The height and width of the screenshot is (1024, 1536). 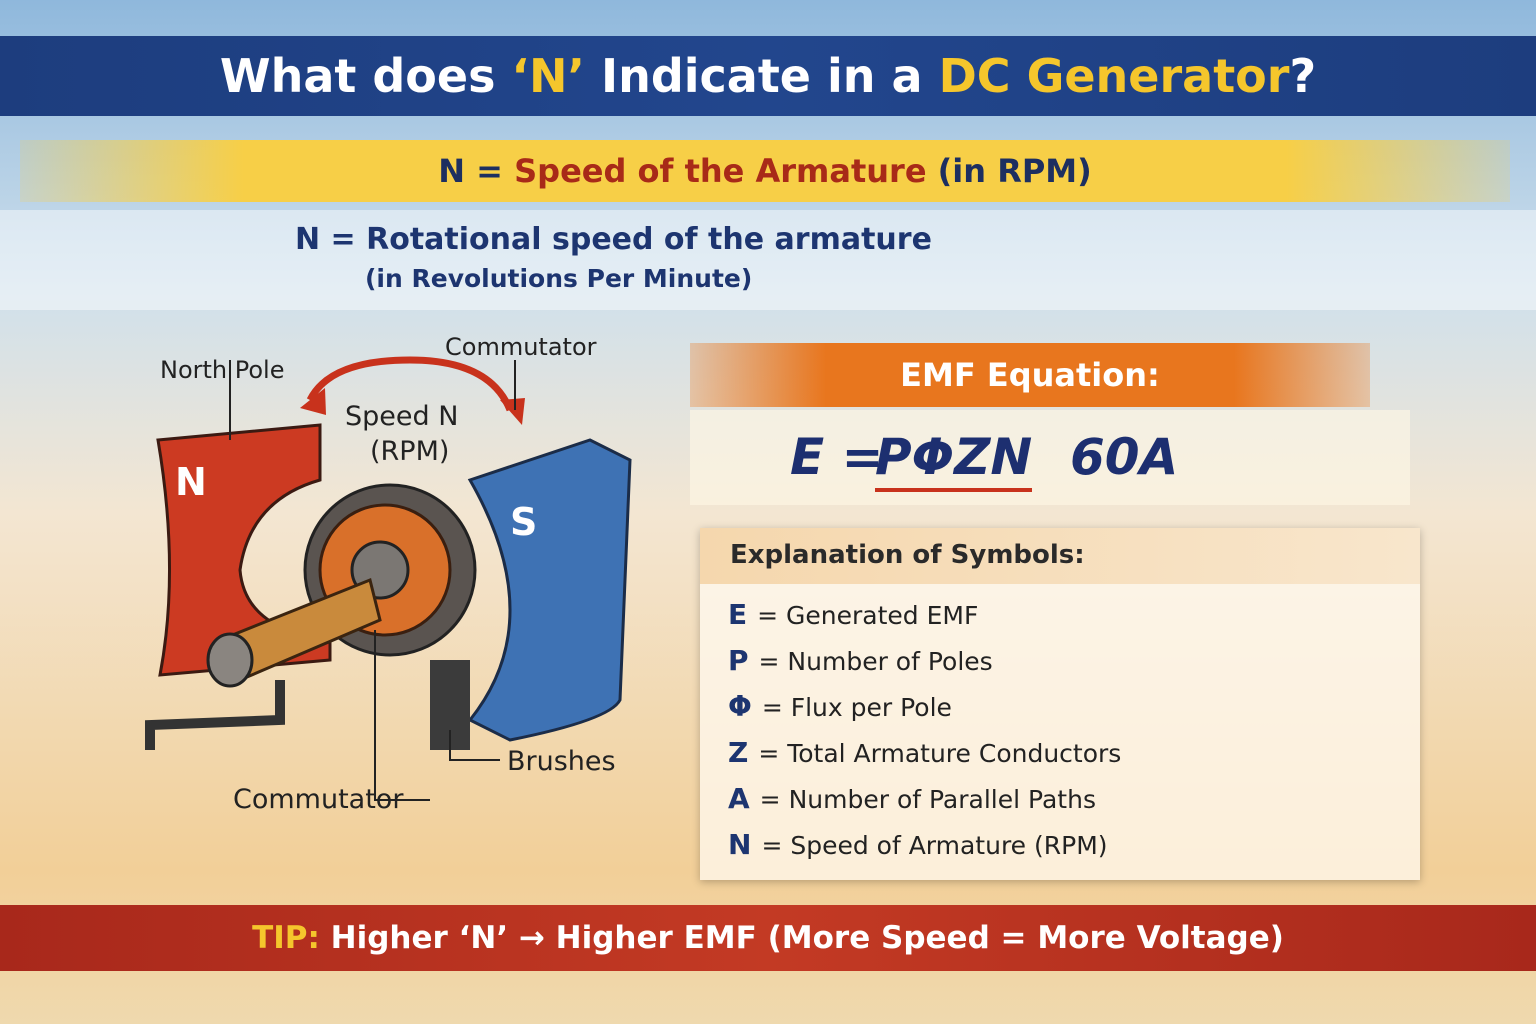 I want to click on symbol-description: = Speed of Armature (RPM), so click(x=934, y=845).